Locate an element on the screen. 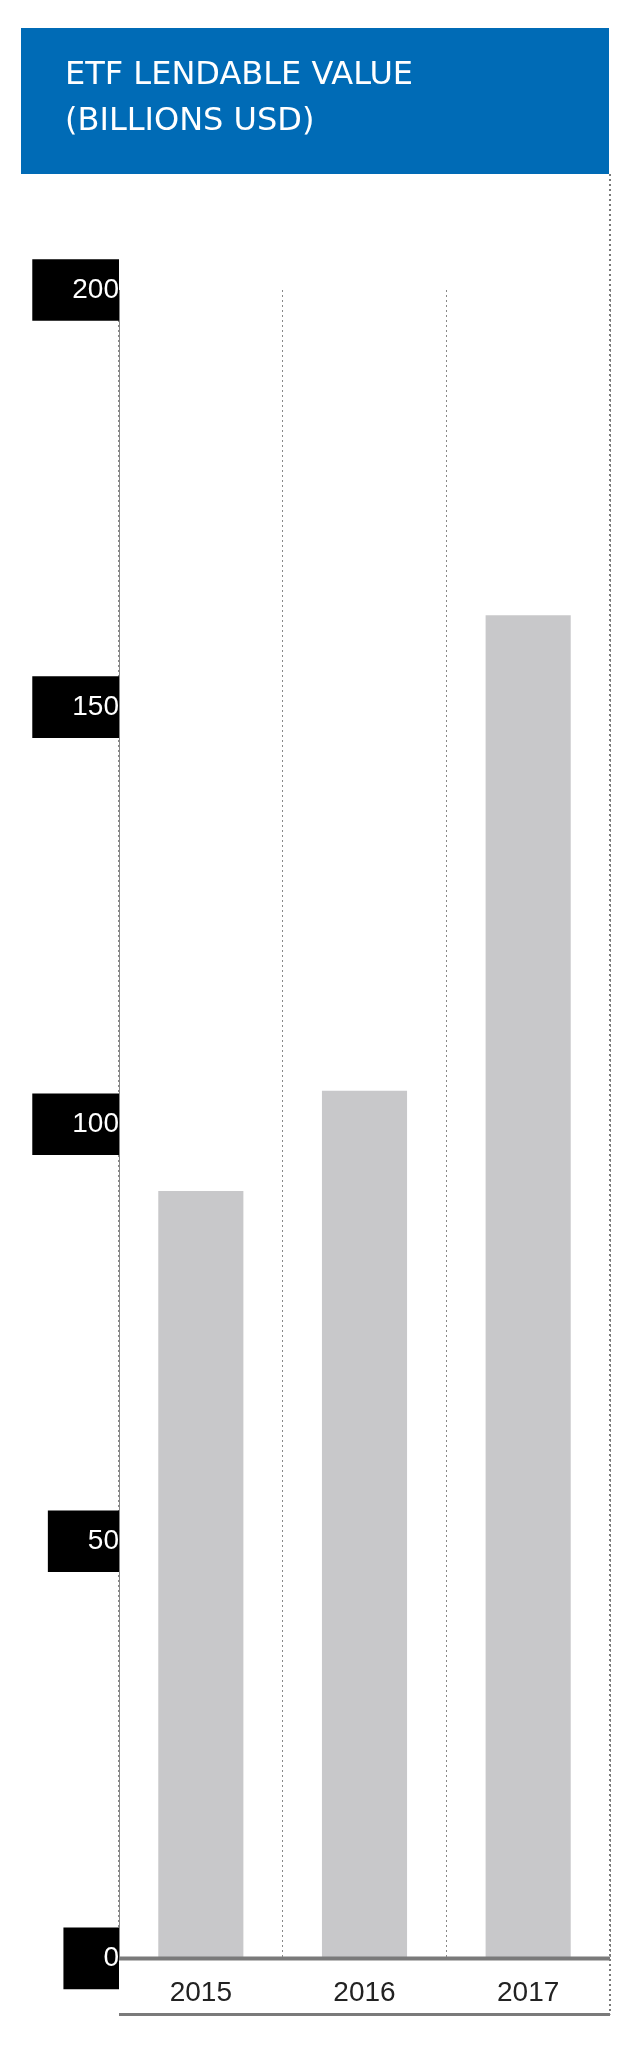 This screenshot has width=627, height=2048. x-tick-label: 2016 is located at coordinates (364, 1991).